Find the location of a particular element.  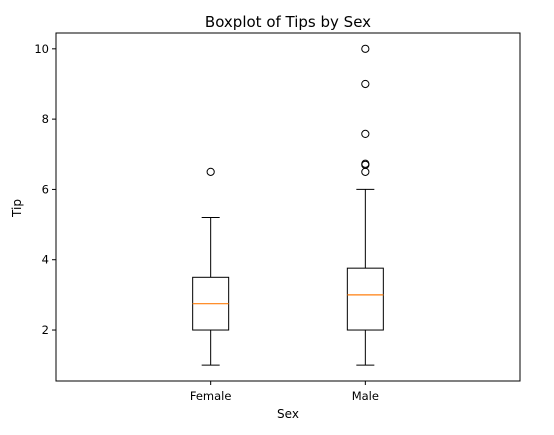

box-group-female is located at coordinates (211, 266).